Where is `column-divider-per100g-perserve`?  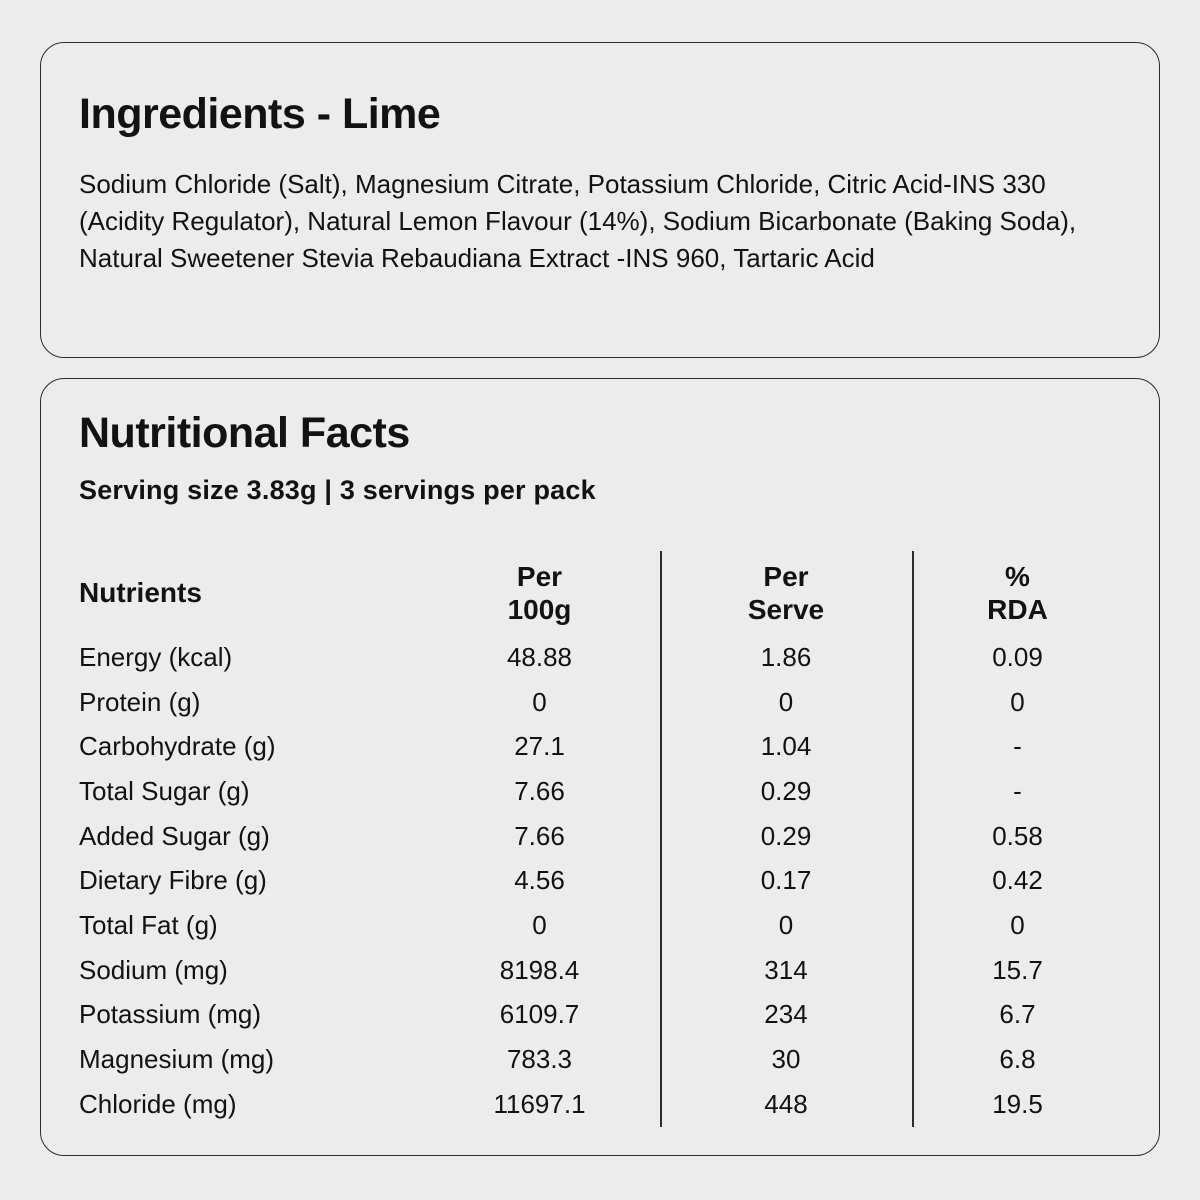
column-divider-per100g-perserve is located at coordinates (661, 839).